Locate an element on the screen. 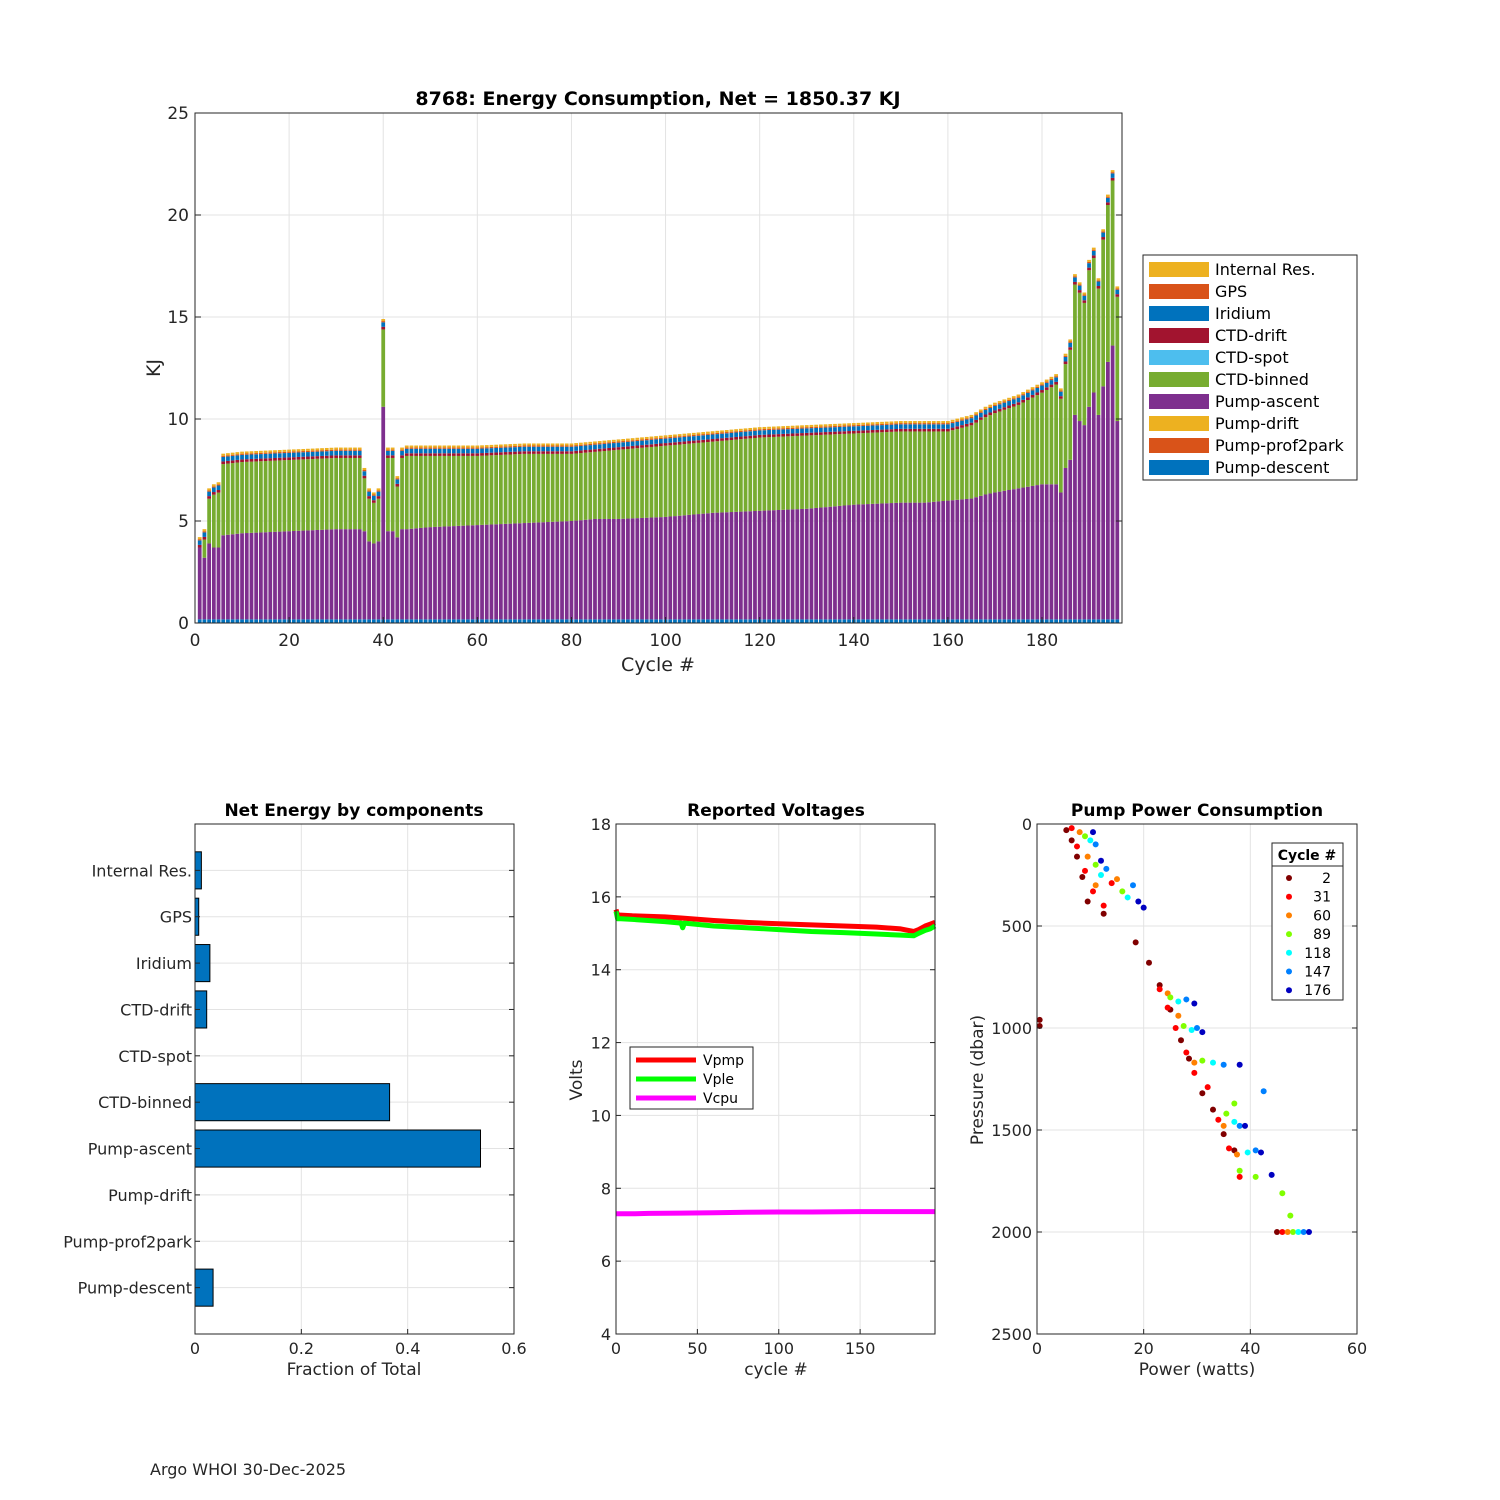 The width and height of the screenshot is (1500, 1500). voltages-ytick-label: 4 is located at coordinates (606, 1334).